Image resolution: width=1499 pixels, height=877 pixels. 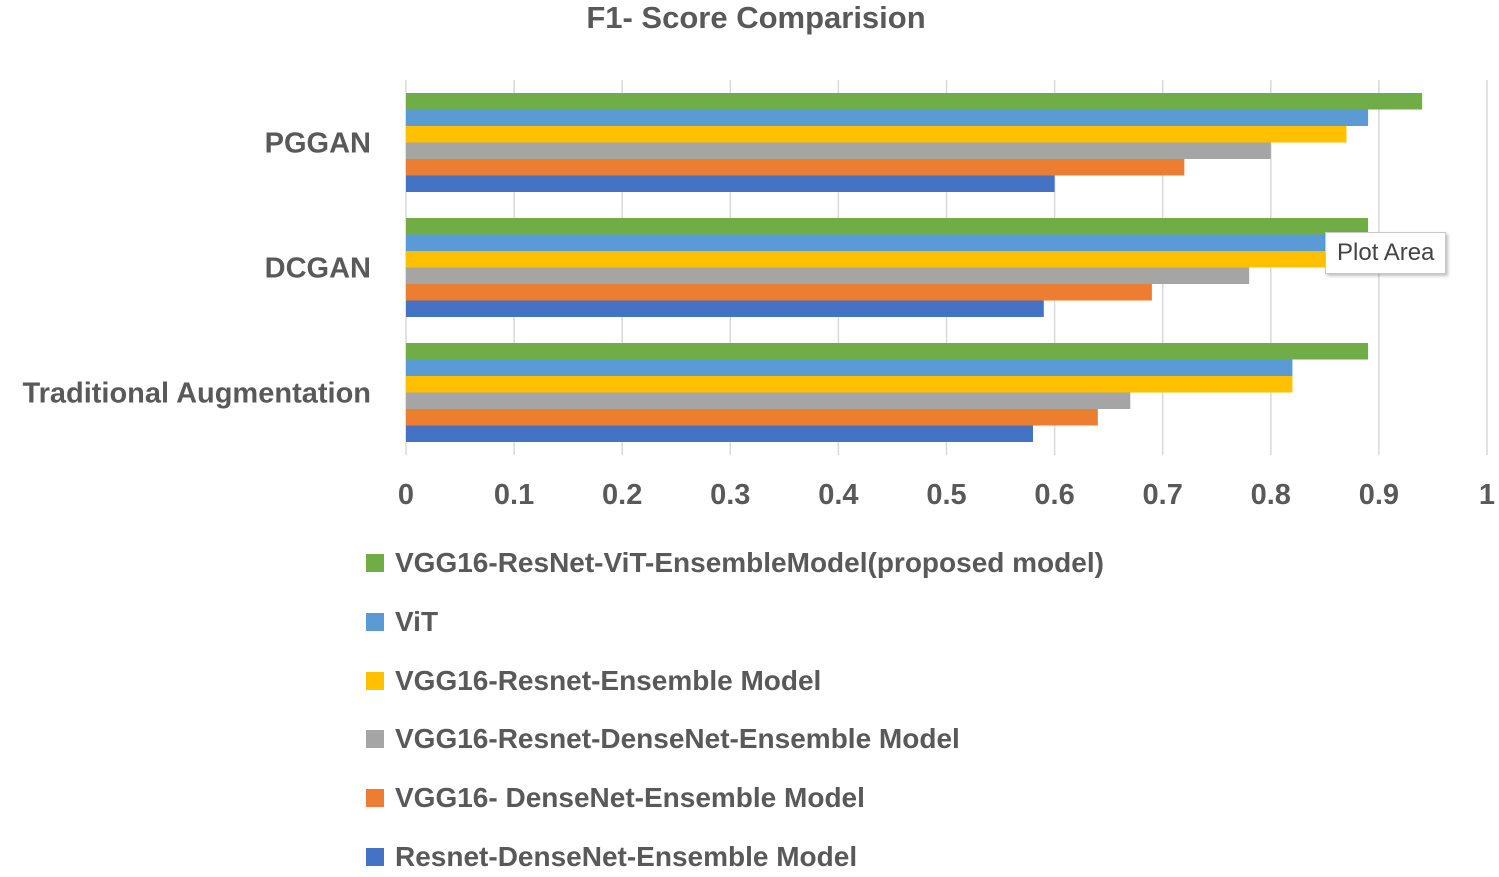 What do you see at coordinates (630, 798) in the screenshot?
I see `legend-label: VGG16- DenseNet-Ensemble Model` at bounding box center [630, 798].